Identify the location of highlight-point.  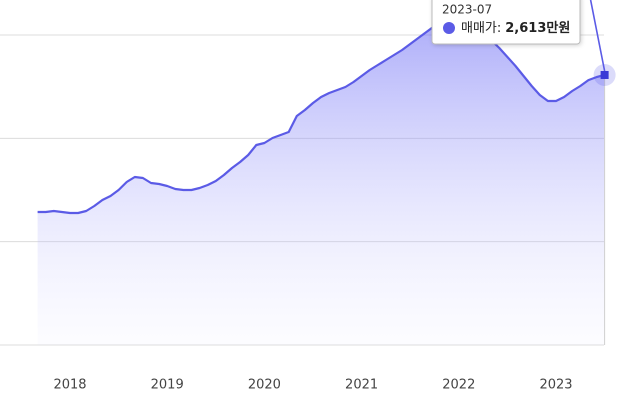
(604, 74).